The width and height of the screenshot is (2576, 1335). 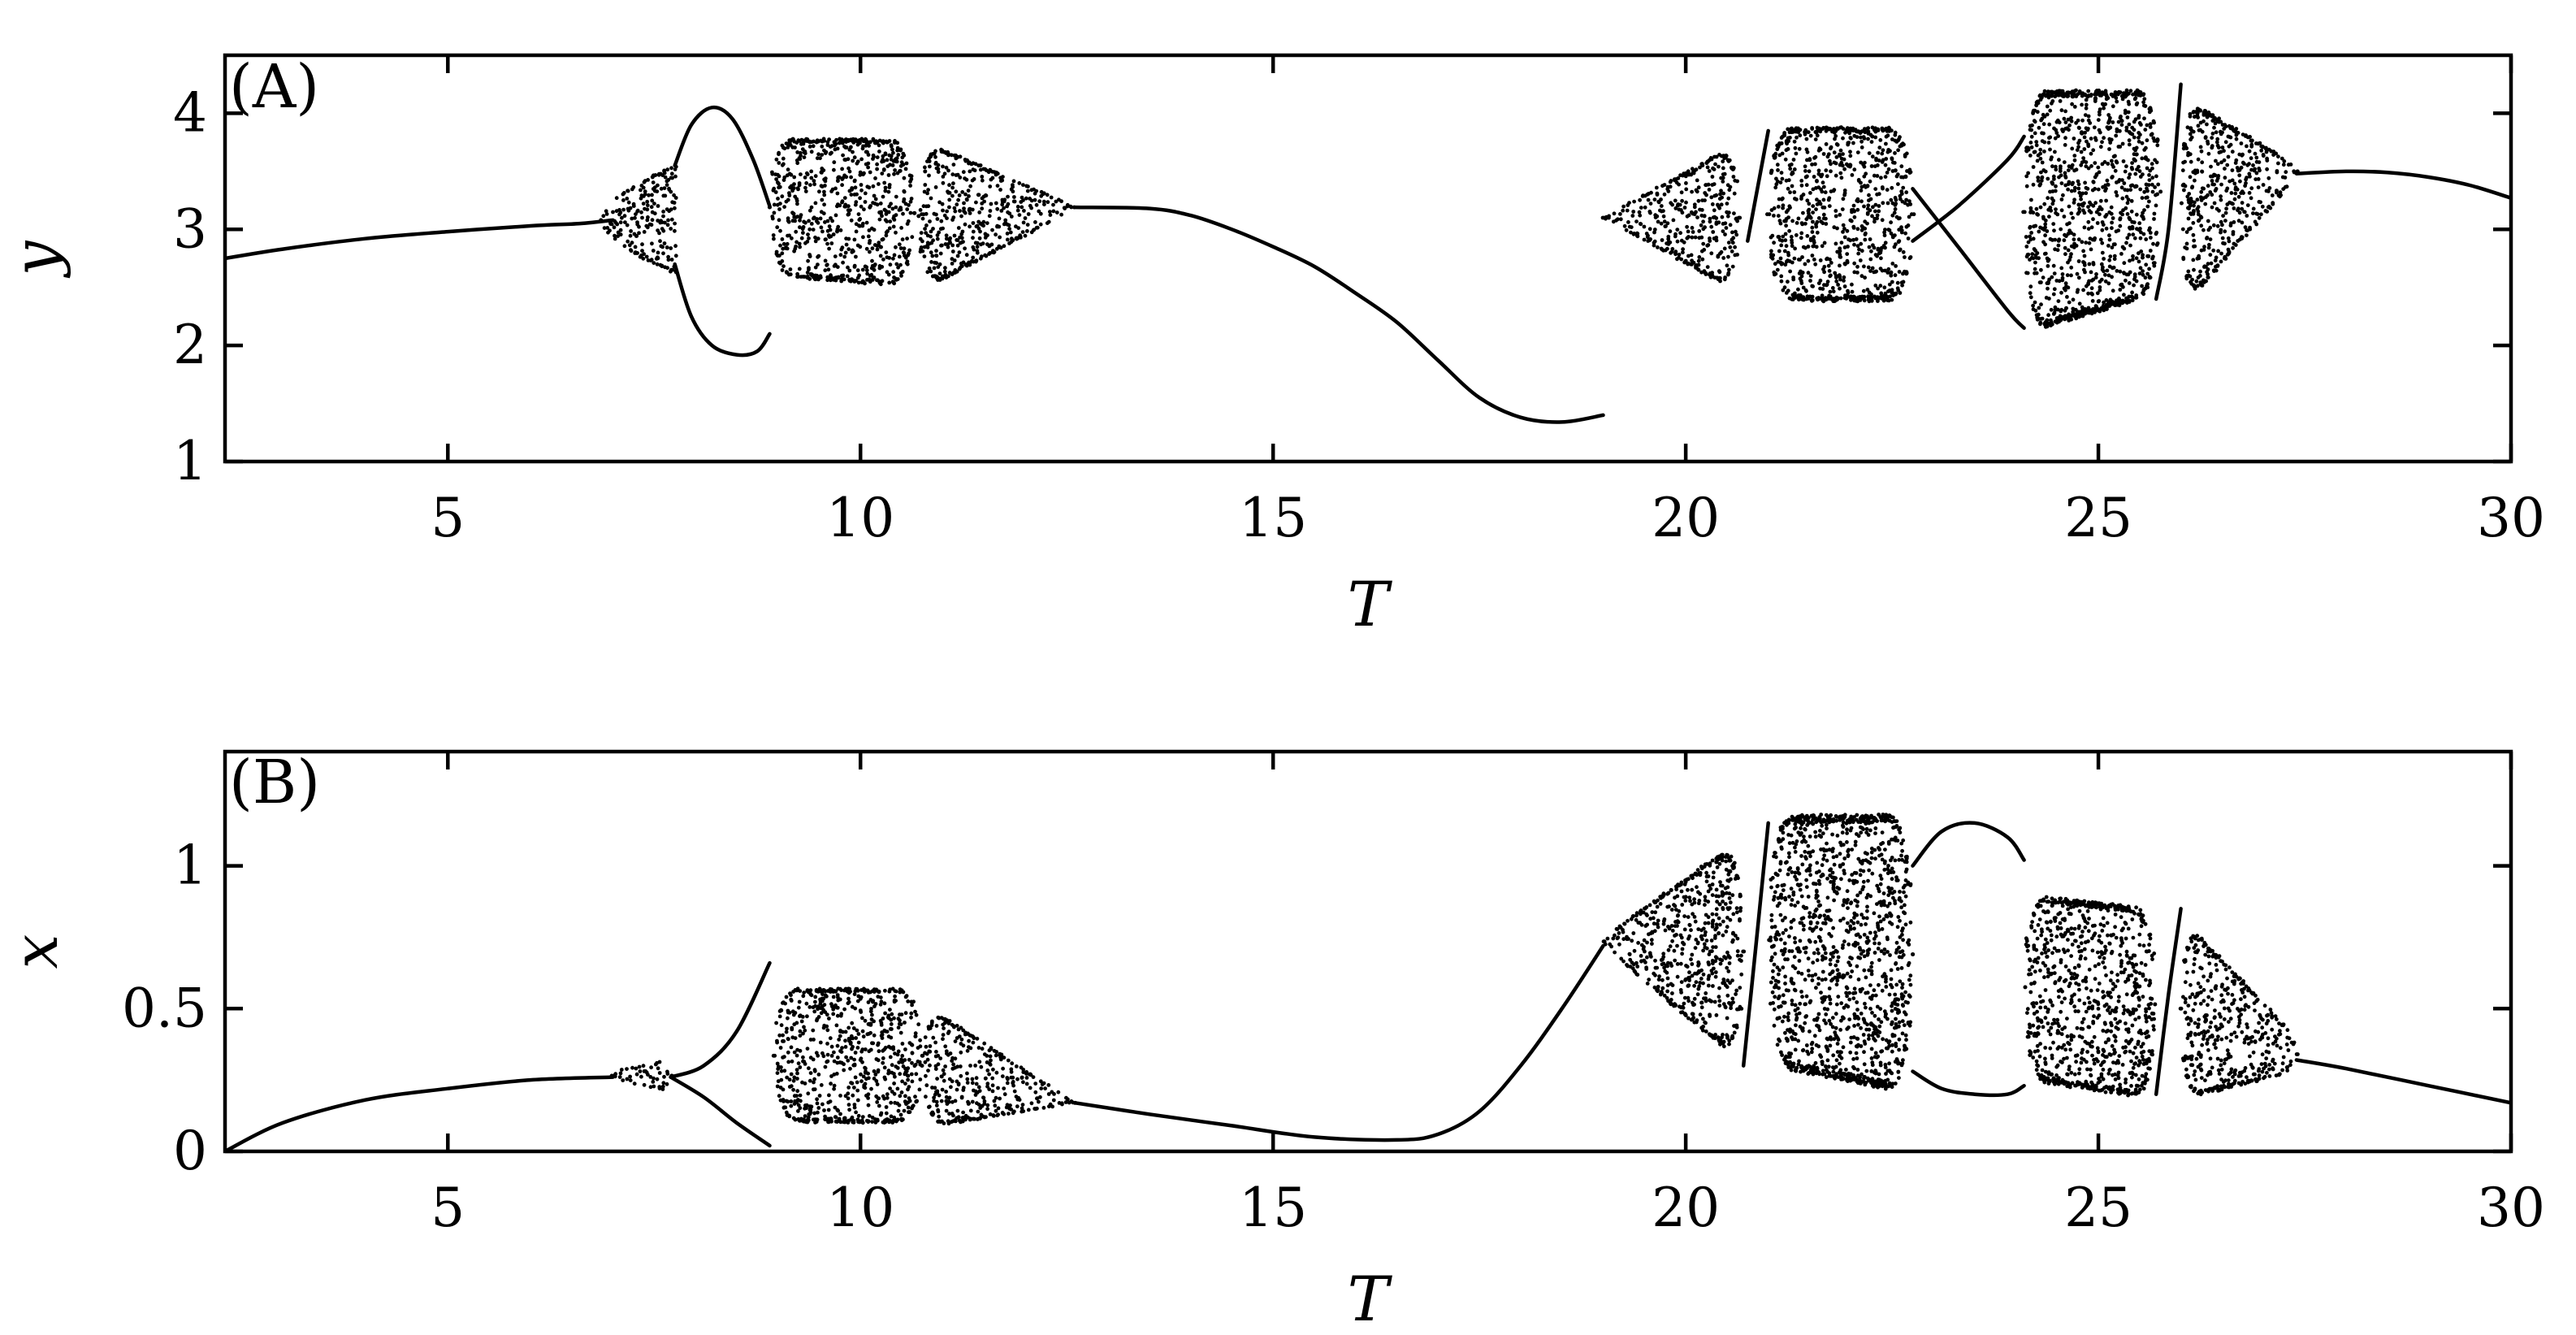 I want to click on x-axis-label: T, so click(x=1370, y=604).